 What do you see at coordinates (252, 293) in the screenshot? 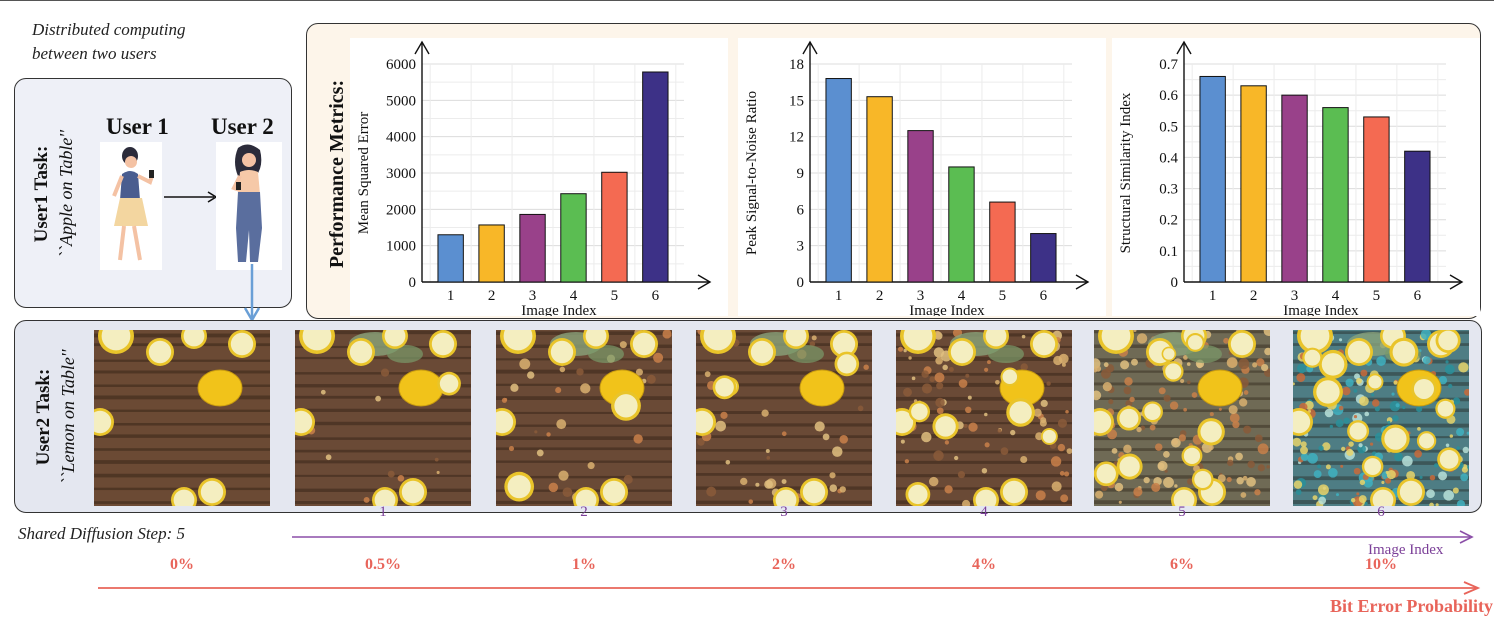
I see `down-arrow` at bounding box center [252, 293].